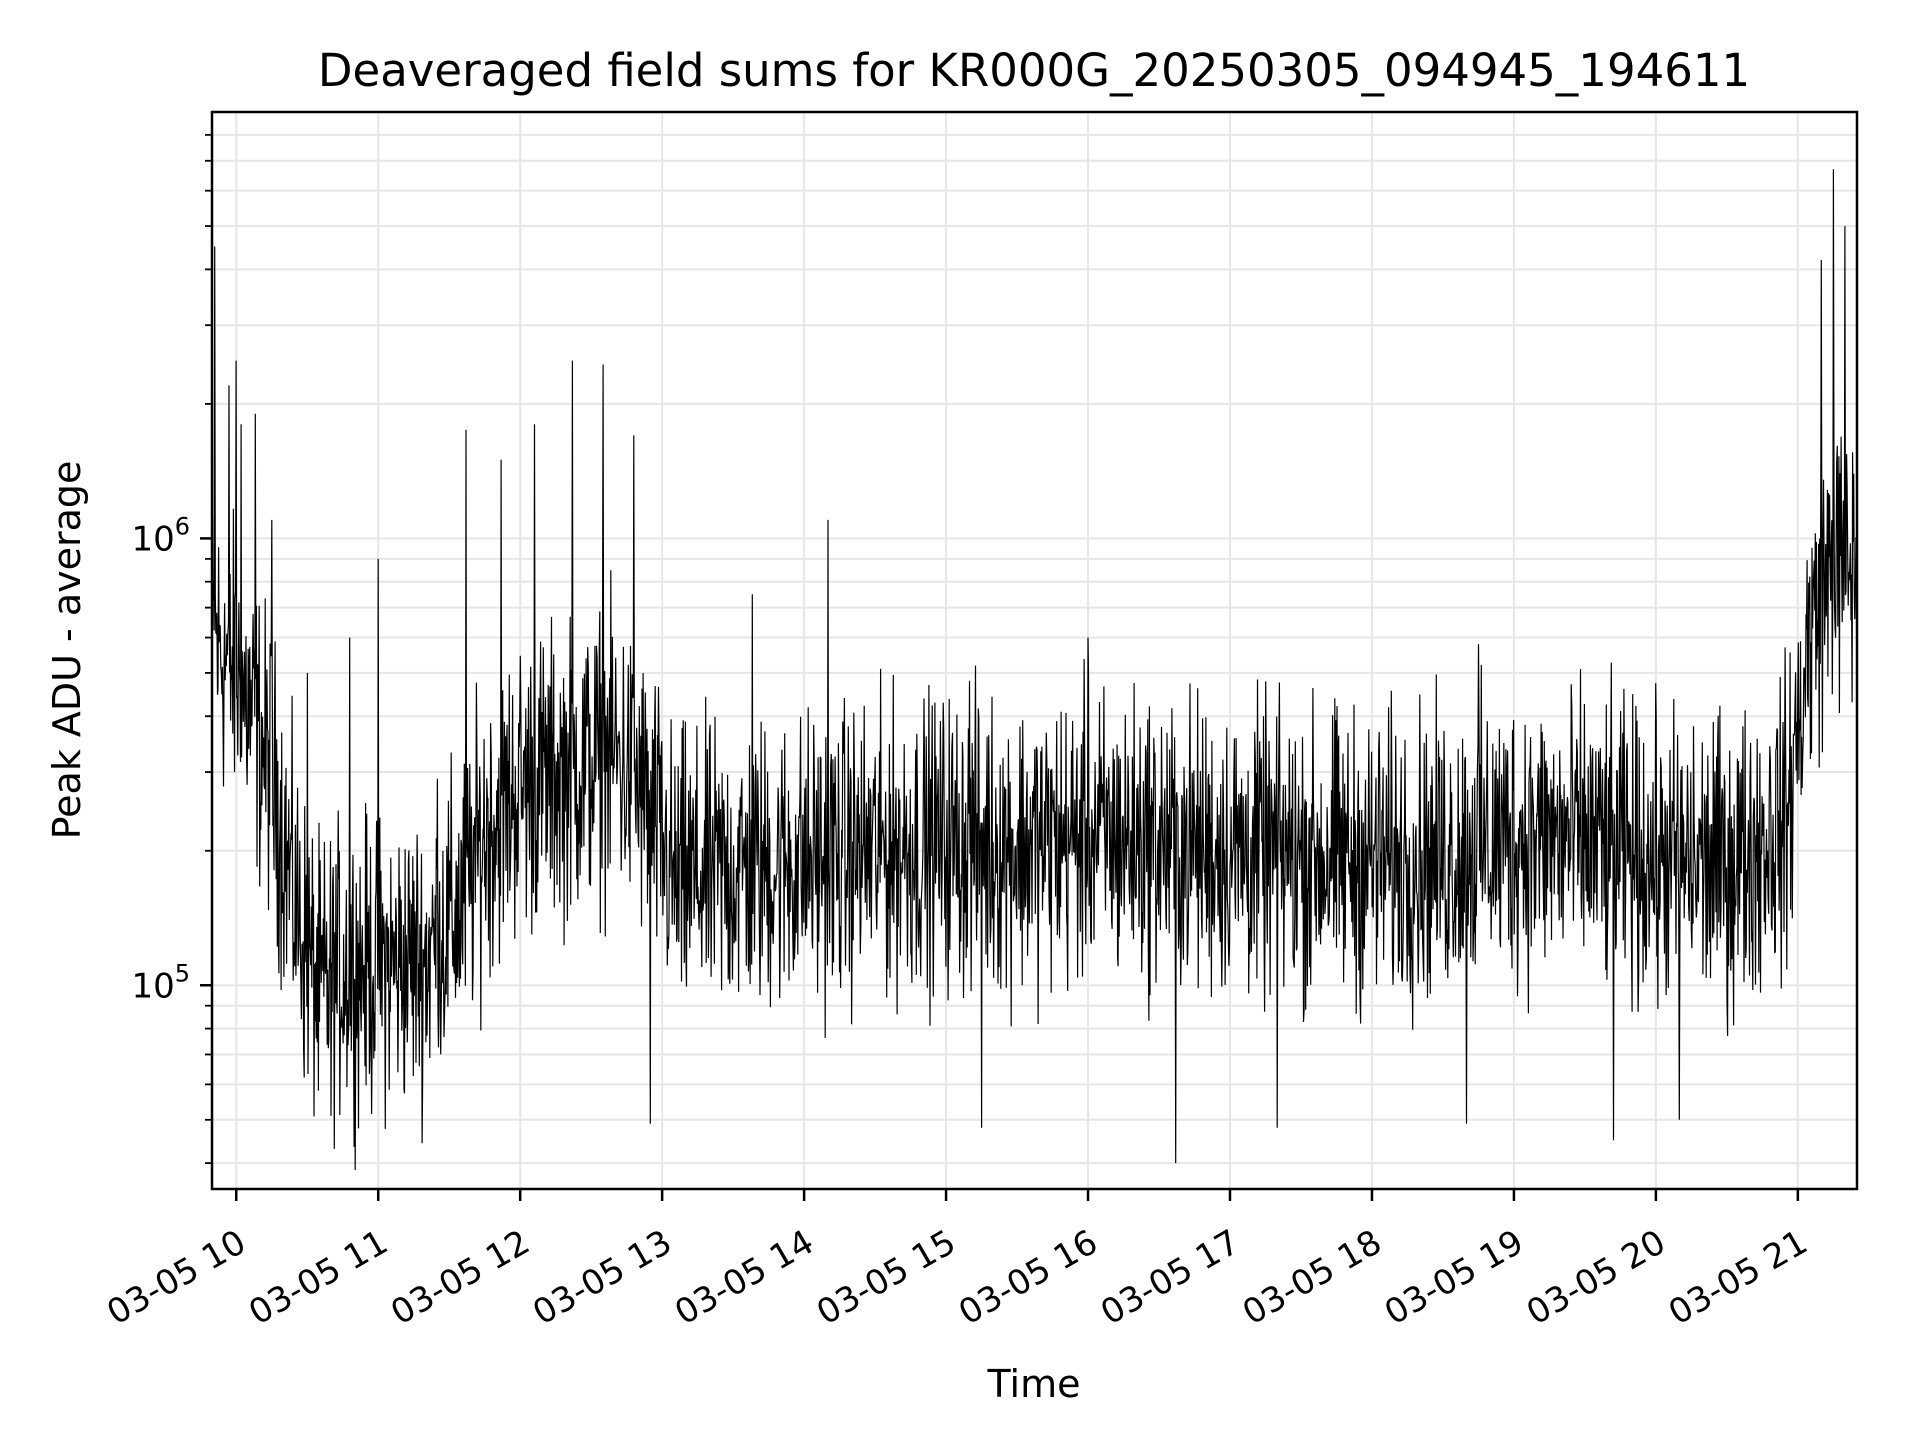 Image resolution: width=1920 pixels, height=1440 pixels. What do you see at coordinates (171, 648) in the screenshot?
I see `y-axis: 10⁵ 10⁶` at bounding box center [171, 648].